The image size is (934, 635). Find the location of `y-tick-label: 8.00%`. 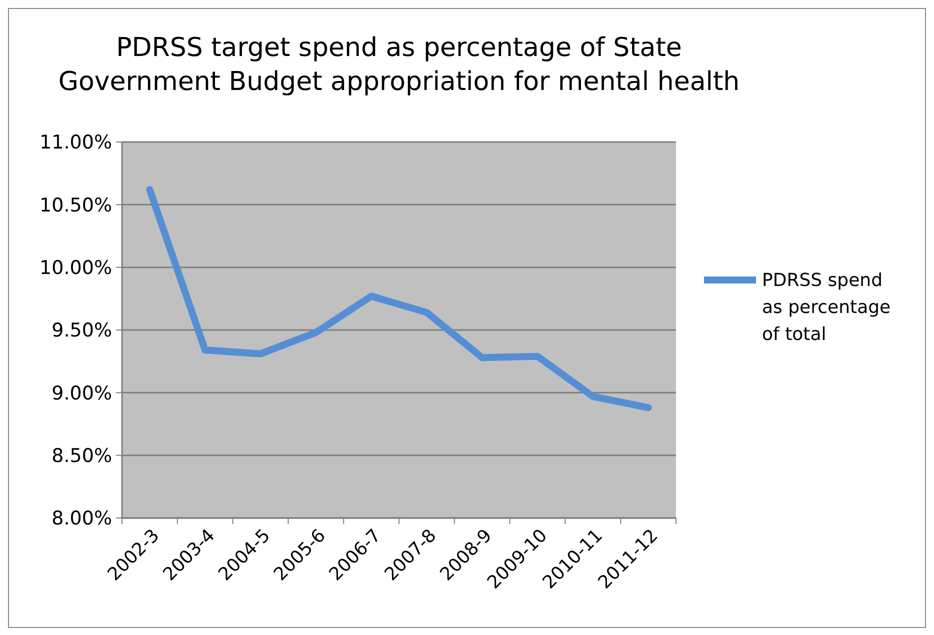

y-tick-label: 8.00% is located at coordinates (82, 519).